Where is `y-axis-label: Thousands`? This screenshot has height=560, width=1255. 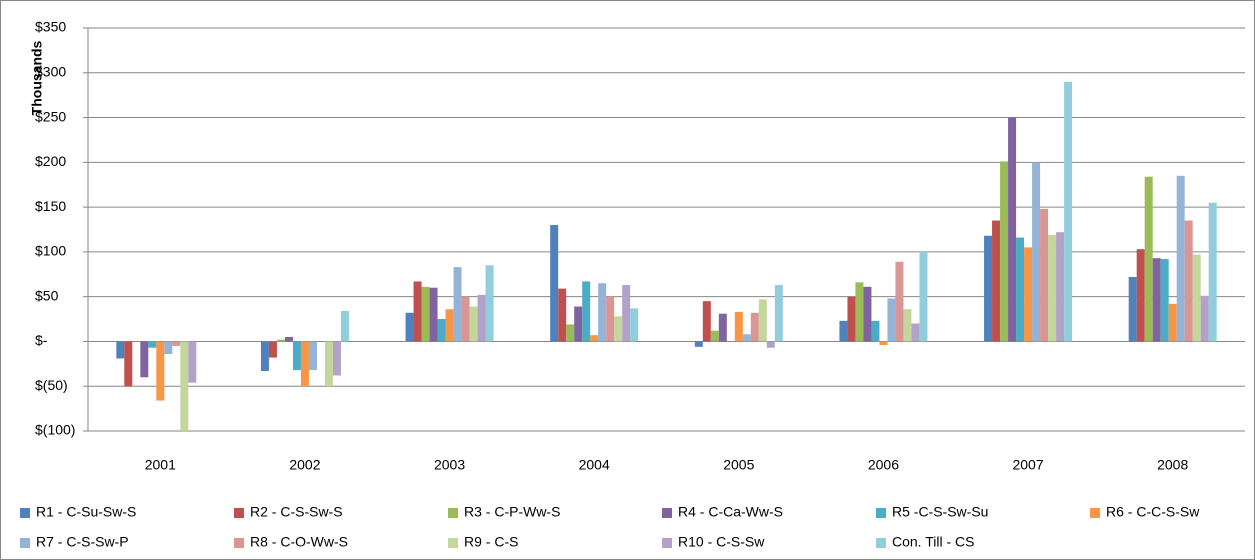
y-axis-label: Thousands is located at coordinates (37, 77).